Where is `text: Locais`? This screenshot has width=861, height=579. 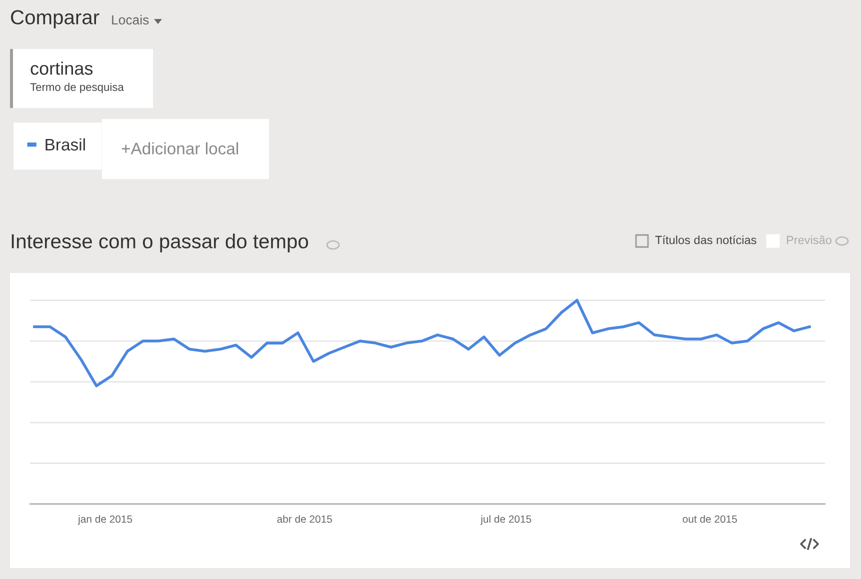 text: Locais is located at coordinates (130, 19).